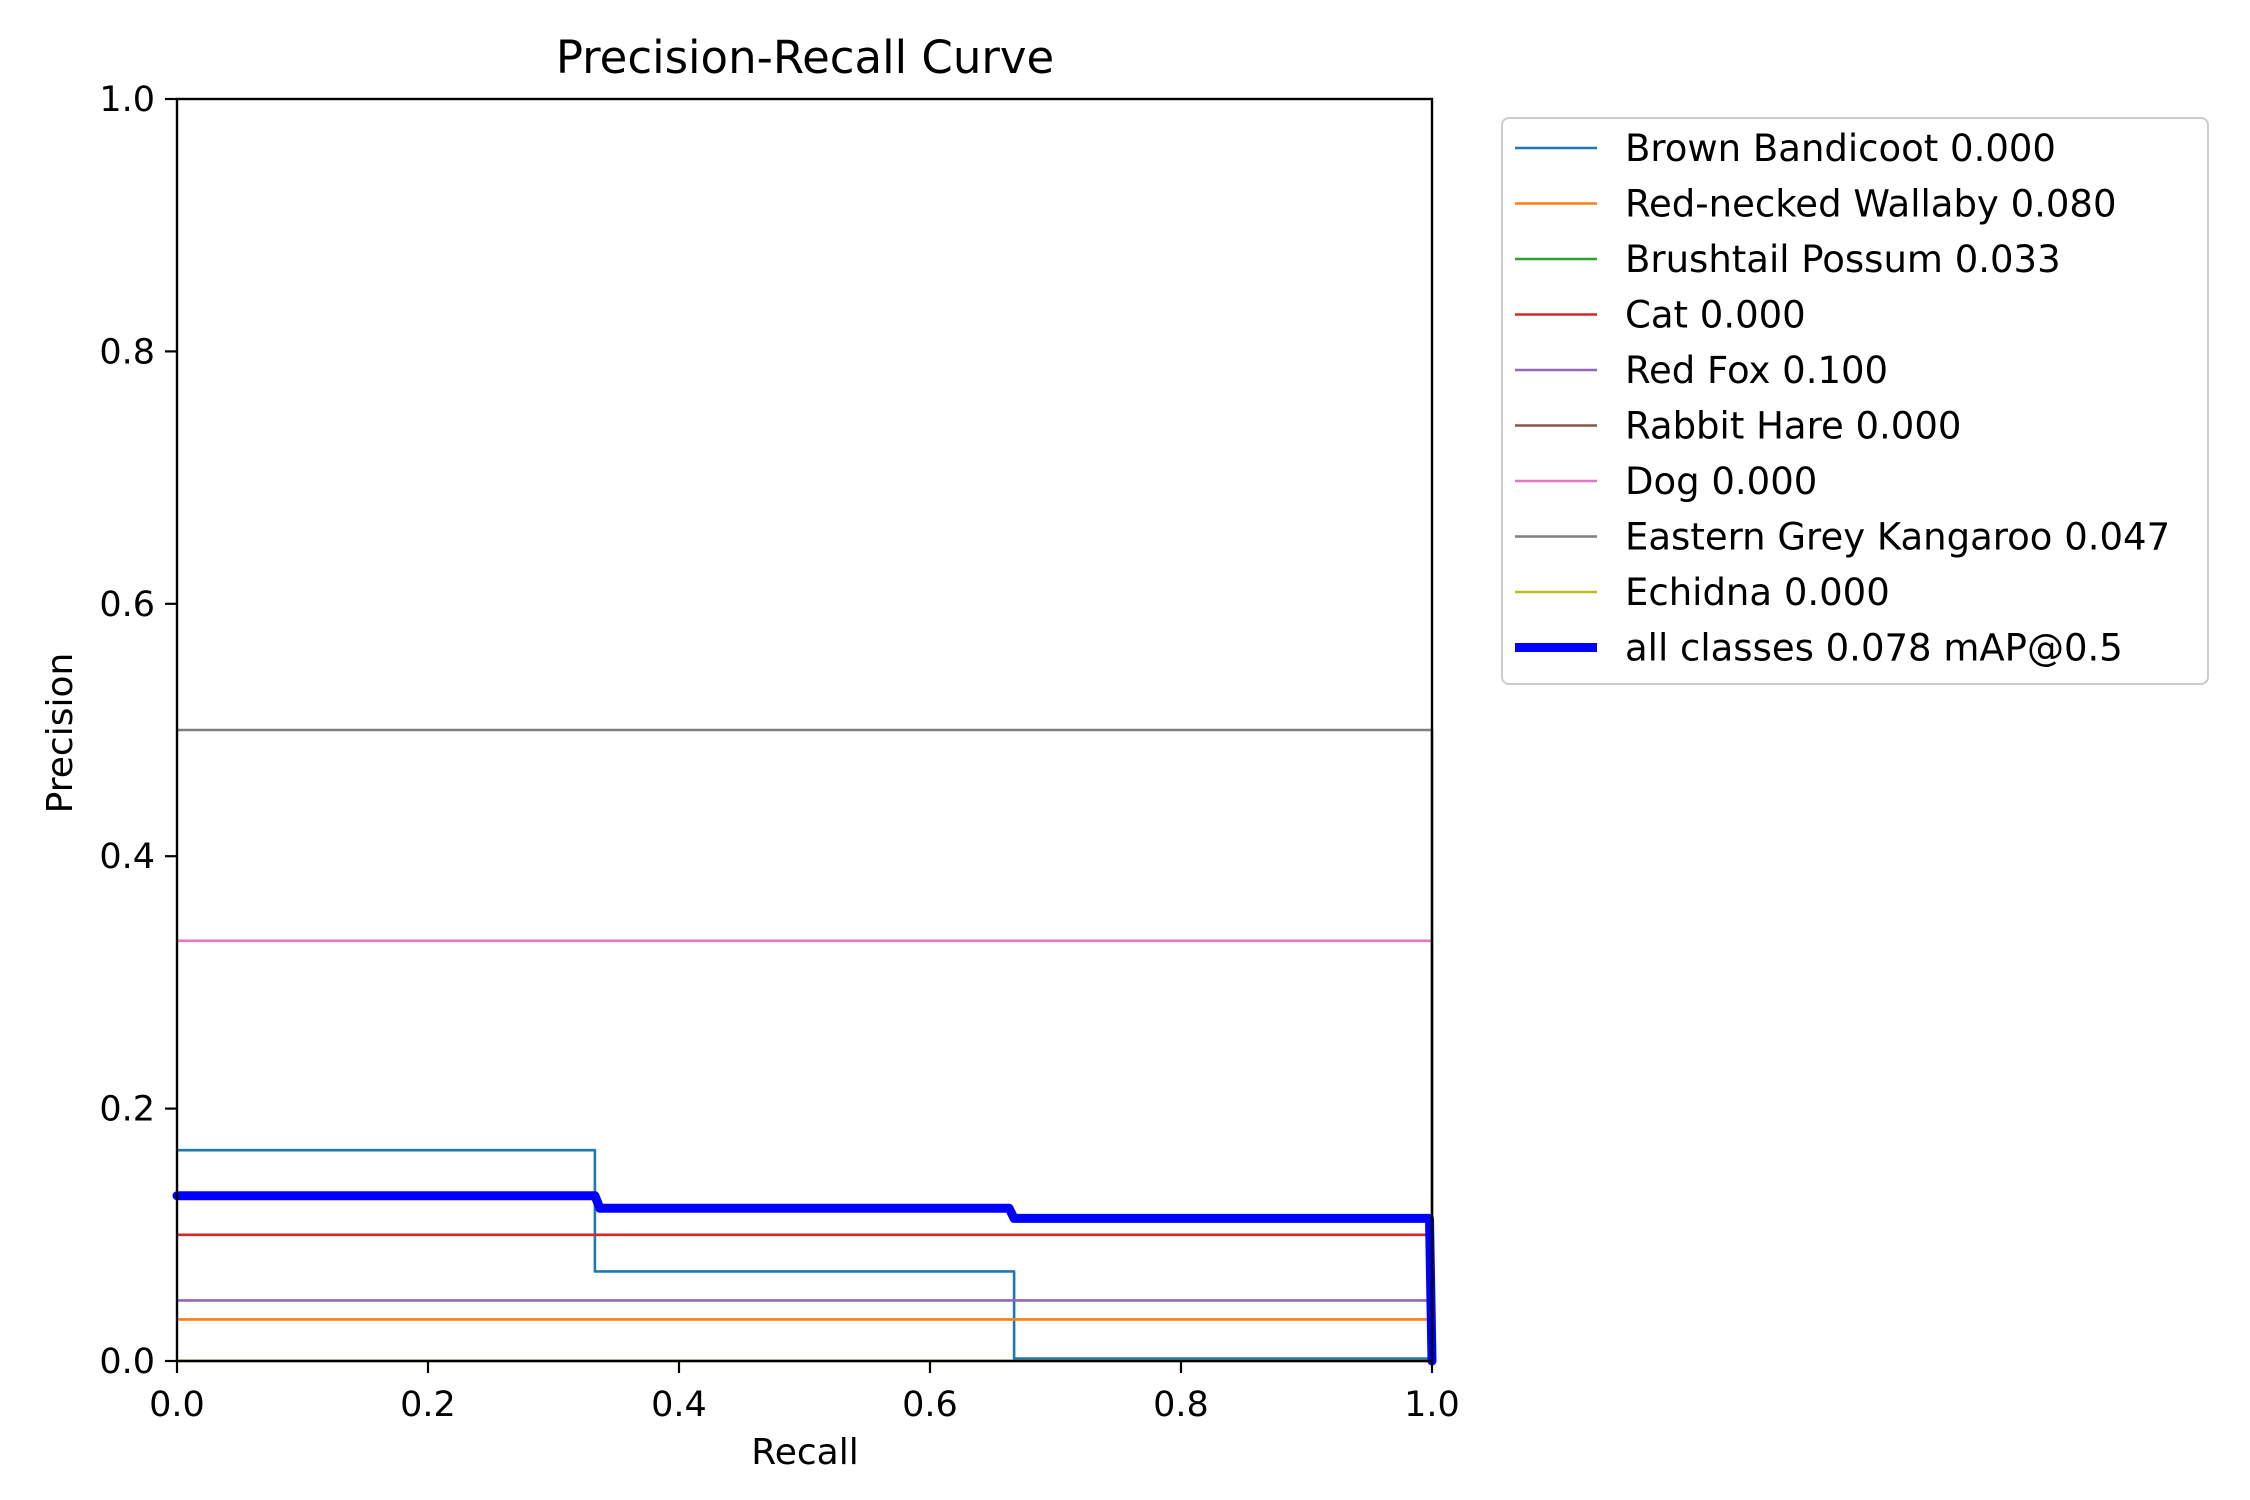  I want to click on legend-label-6: Dog 0.000, so click(1721, 481).